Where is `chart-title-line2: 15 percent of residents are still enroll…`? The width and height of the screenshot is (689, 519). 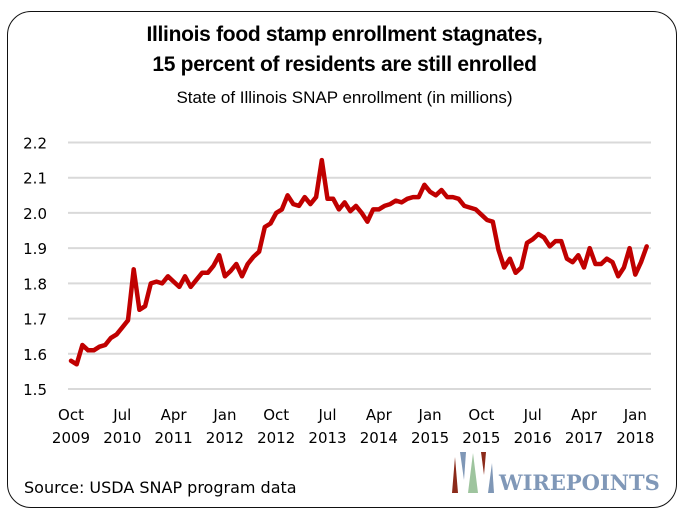
chart-title-line2: 15 percent of residents are still enroll… is located at coordinates (344, 64).